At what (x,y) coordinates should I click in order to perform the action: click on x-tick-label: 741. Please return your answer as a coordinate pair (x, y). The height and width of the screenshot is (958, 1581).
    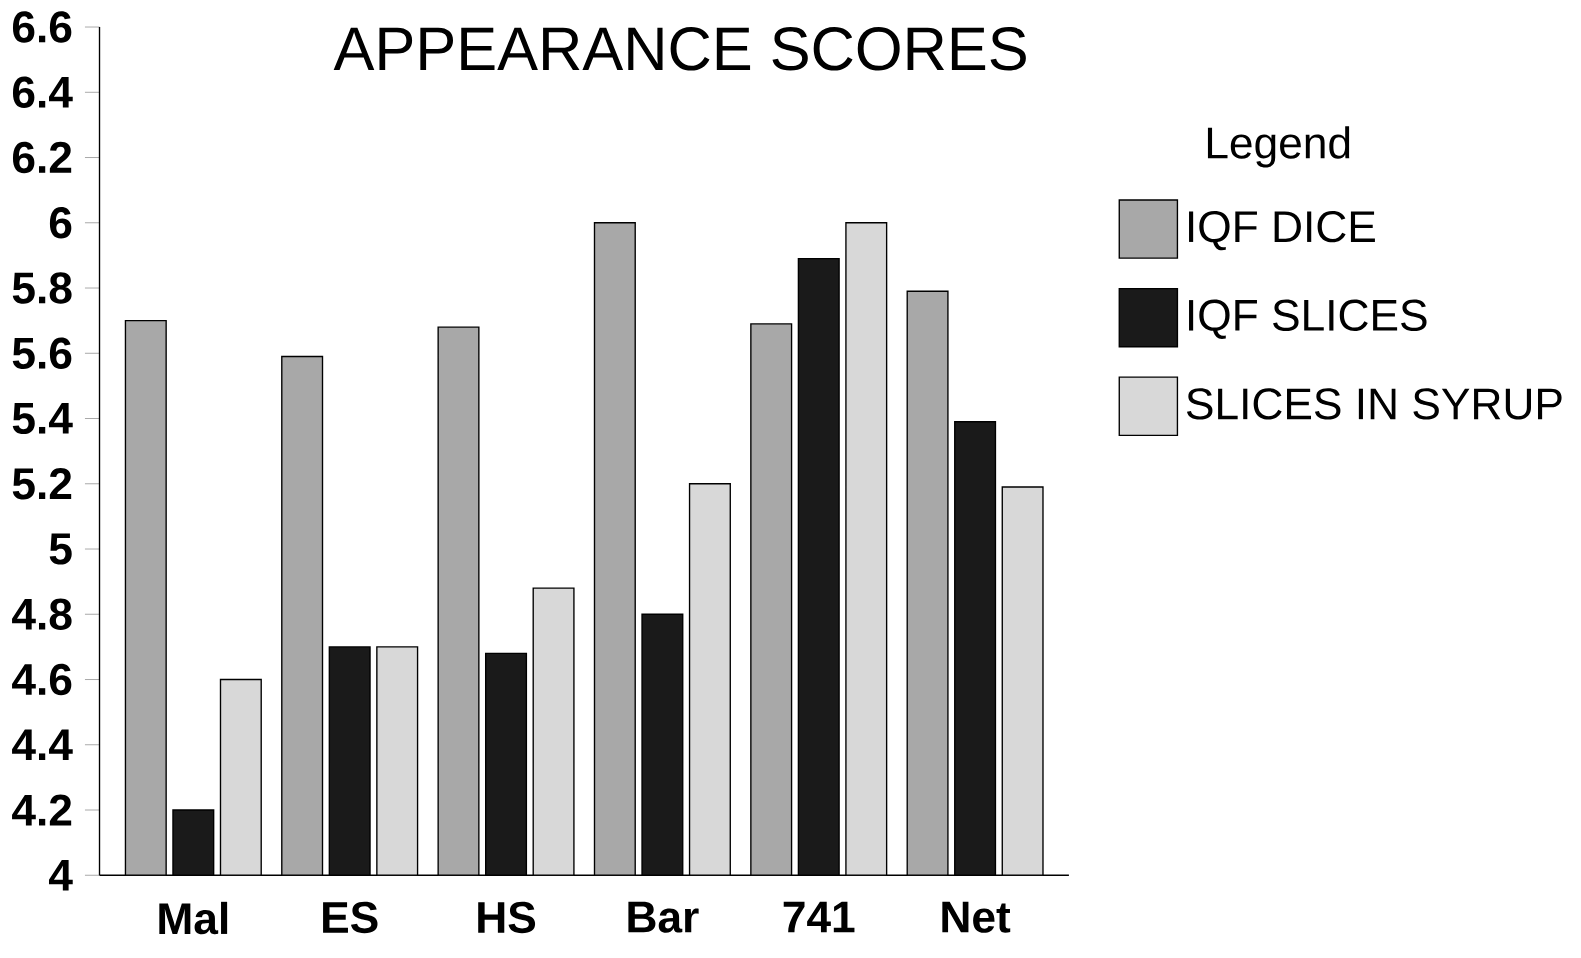
    Looking at the image, I should click on (819, 917).